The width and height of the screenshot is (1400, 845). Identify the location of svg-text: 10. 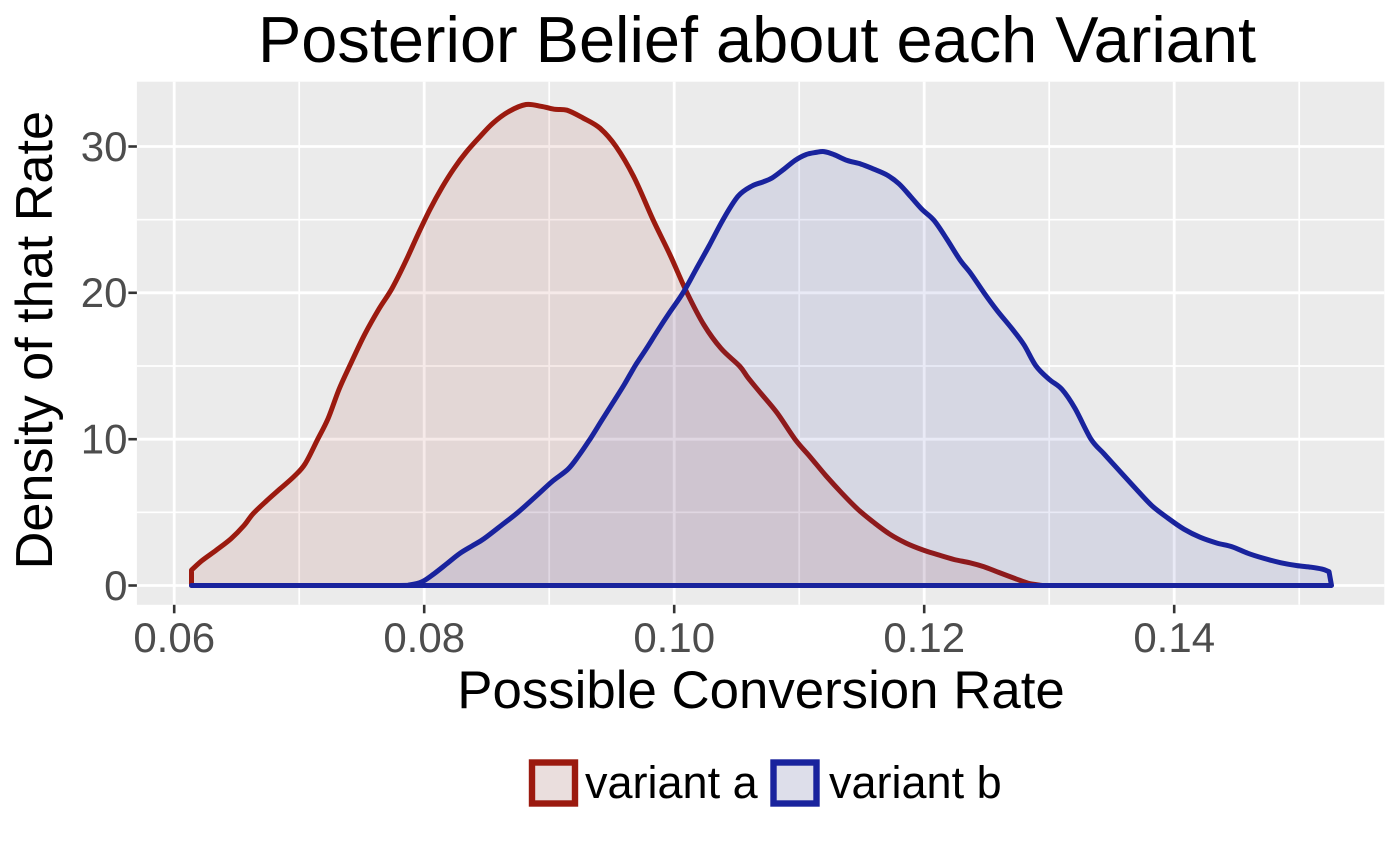
(104, 439).